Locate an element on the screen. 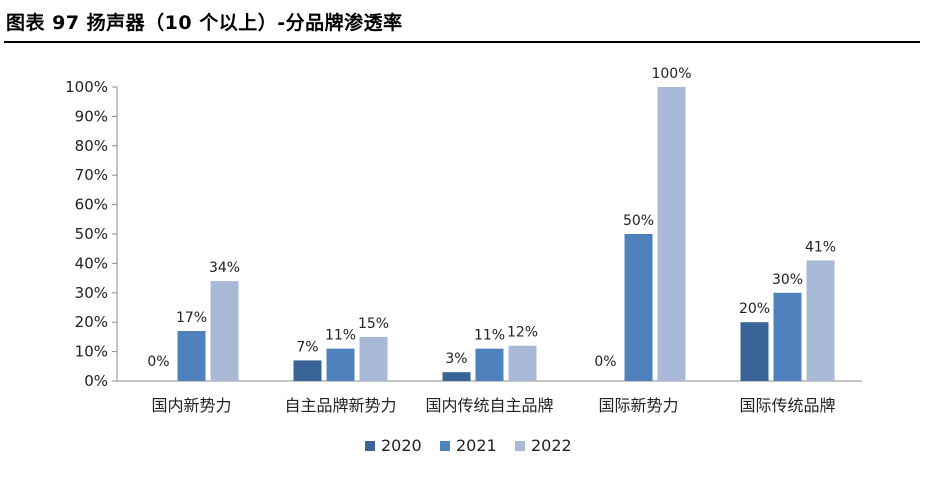  y-tick-label: 0% is located at coordinates (96, 381).